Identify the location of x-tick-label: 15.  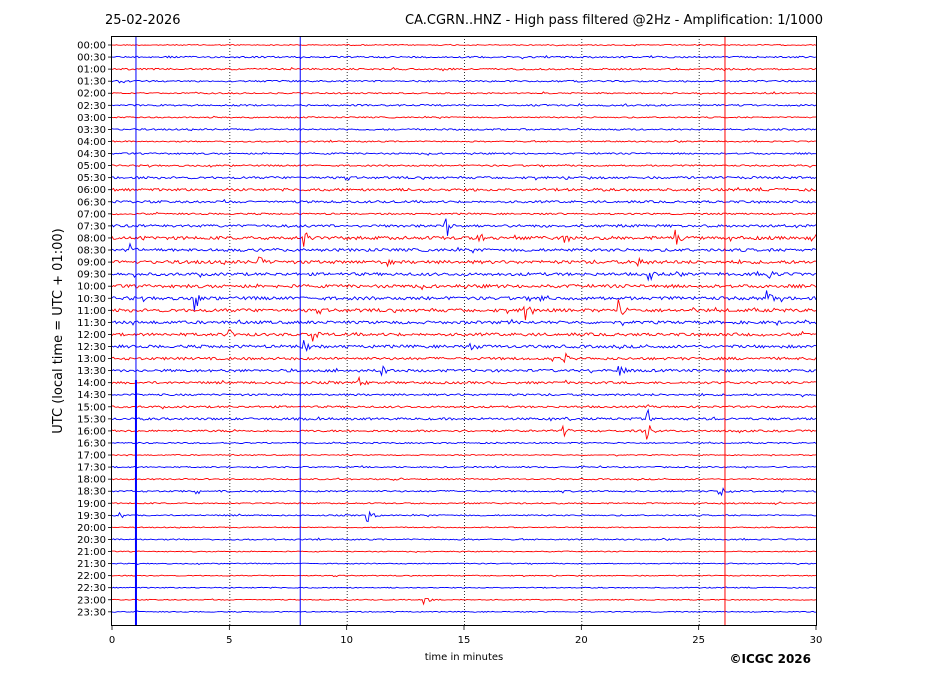
(464, 640).